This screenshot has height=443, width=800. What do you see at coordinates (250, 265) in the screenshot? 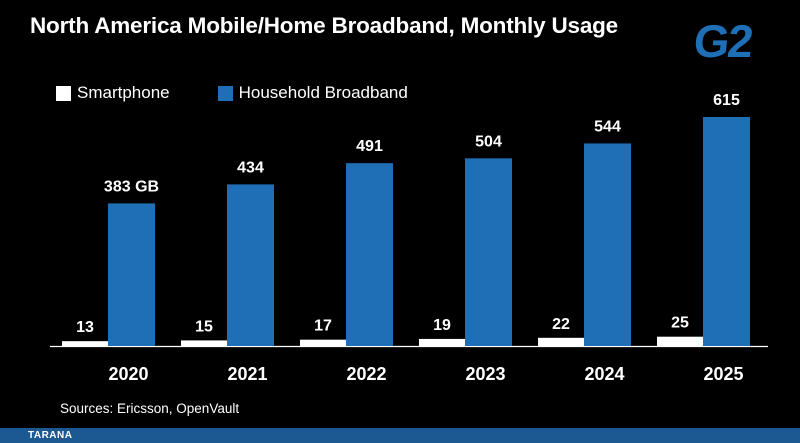
I see `bar-household-broadband-2021` at bounding box center [250, 265].